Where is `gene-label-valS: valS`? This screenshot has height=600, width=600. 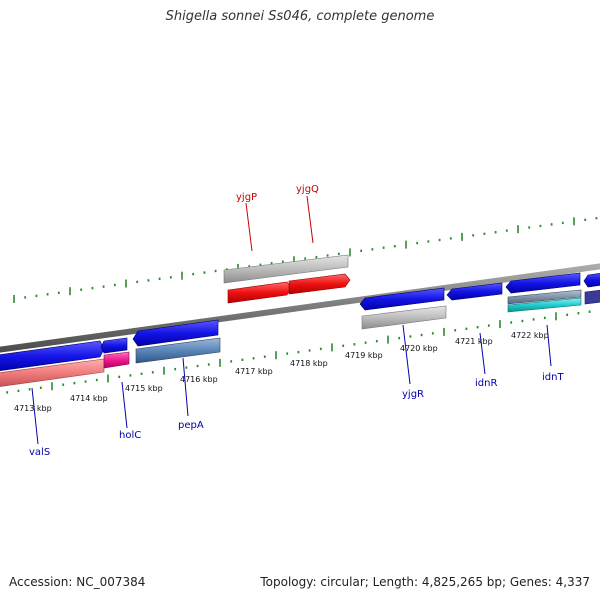 gene-label-valS: valS is located at coordinates (39, 452).